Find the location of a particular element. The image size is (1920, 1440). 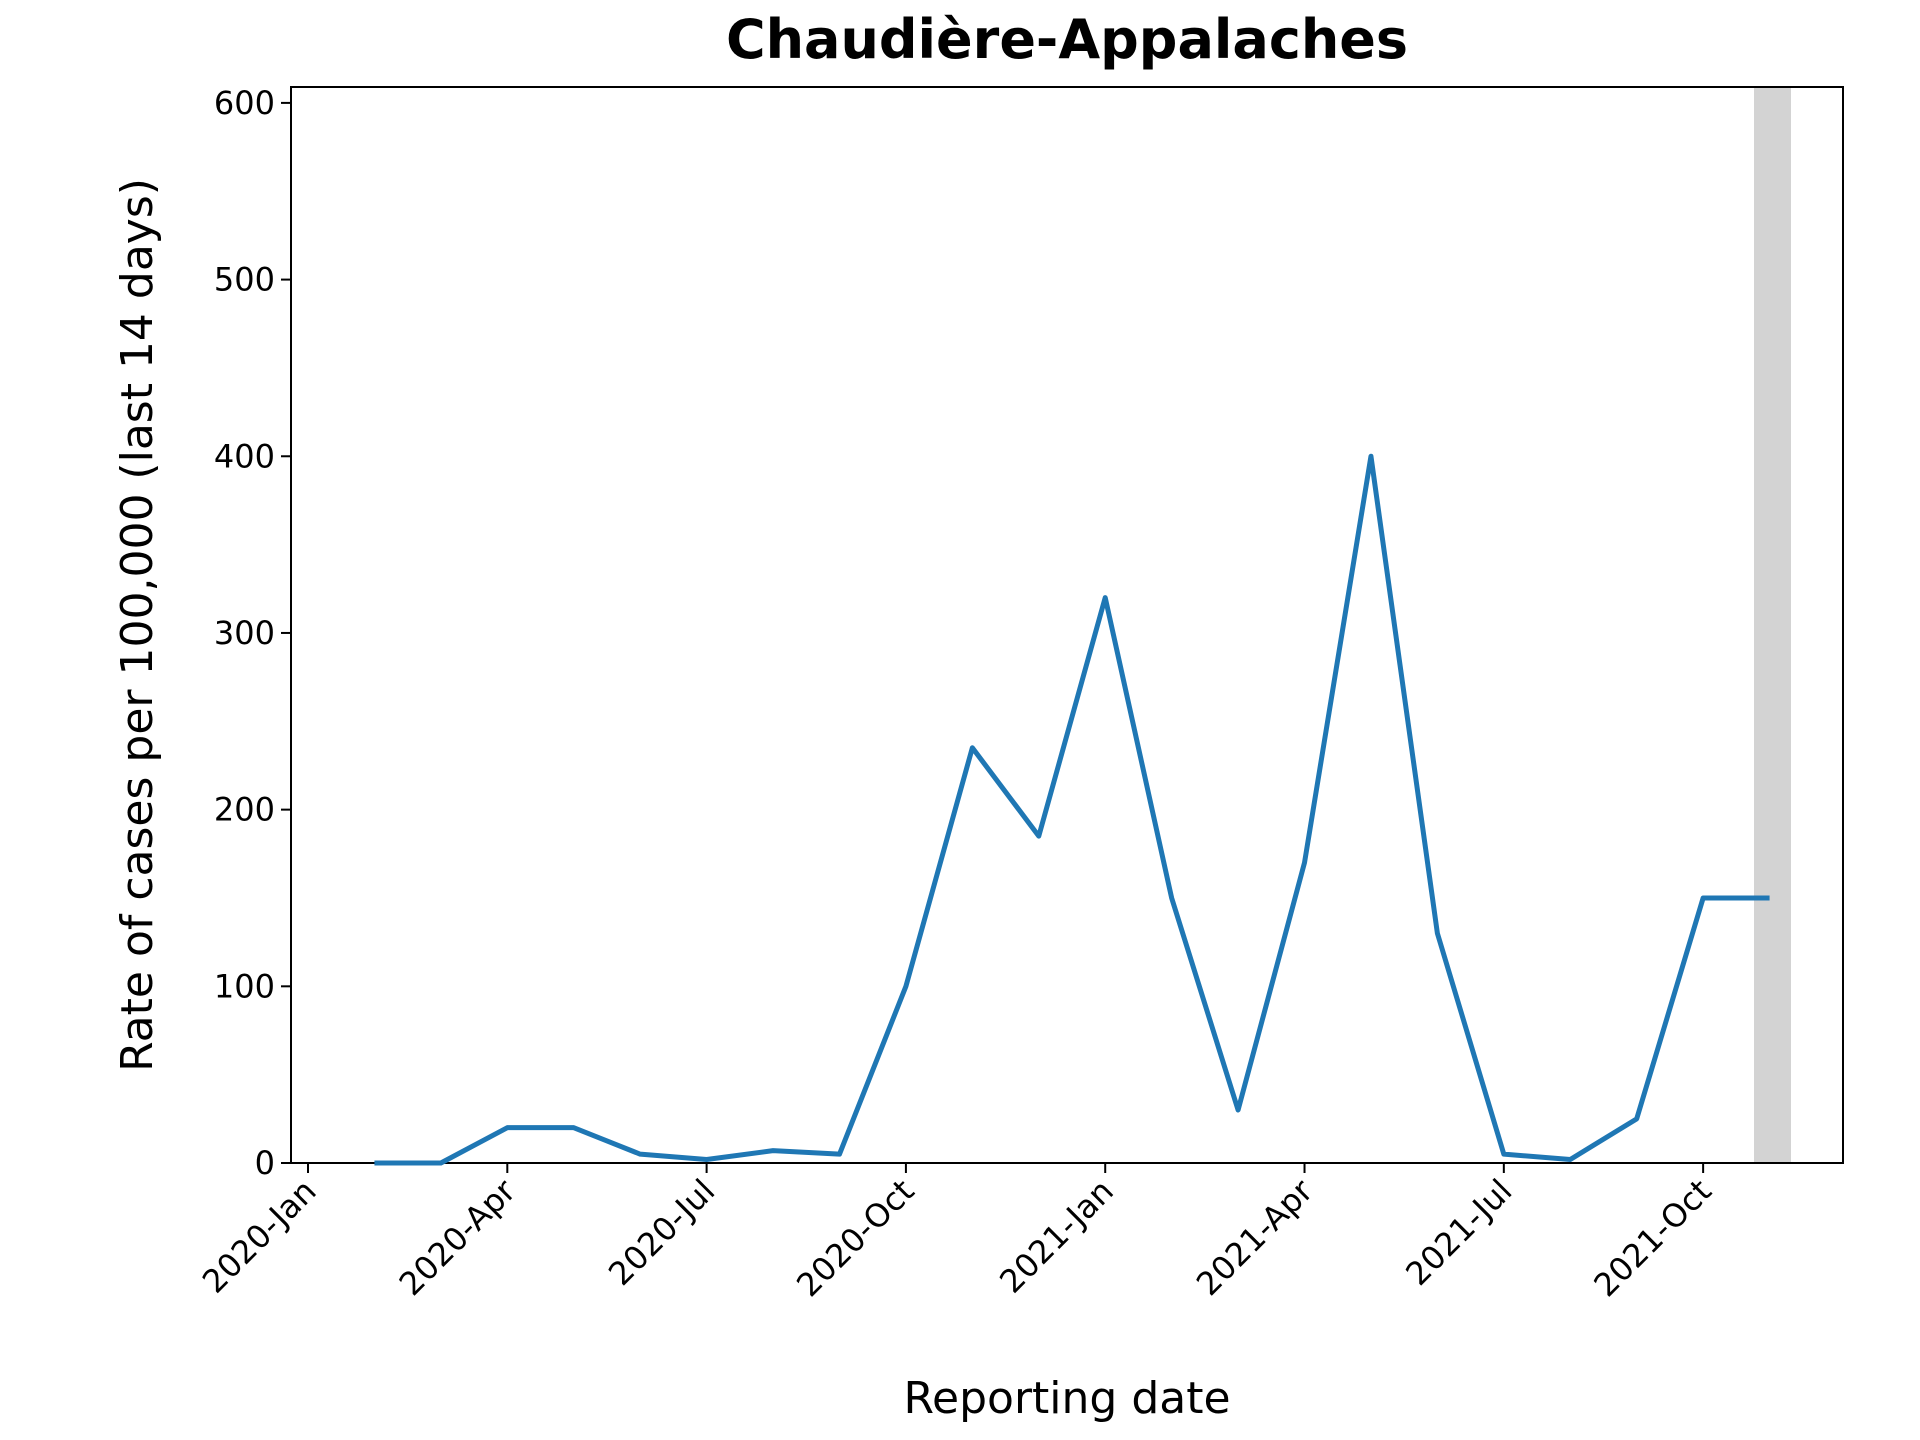

y-tick-label: 0 is located at coordinates (265, 1163).